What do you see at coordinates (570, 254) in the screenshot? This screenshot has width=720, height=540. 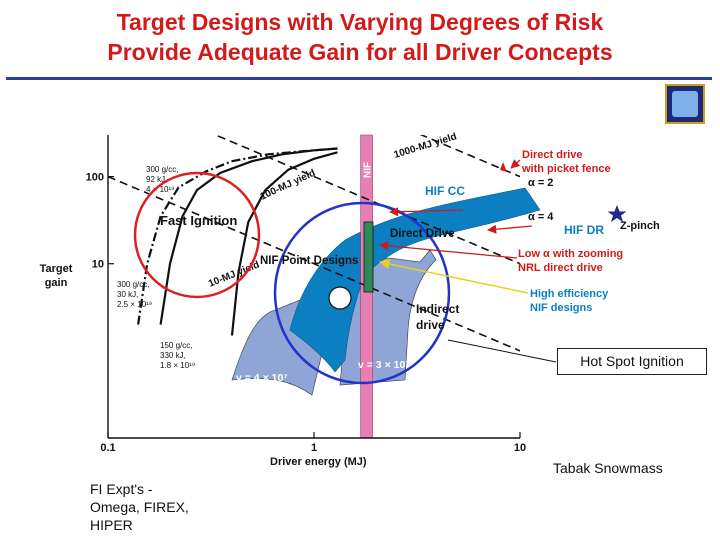 I see `driver-label-6: Low α with zooming` at bounding box center [570, 254].